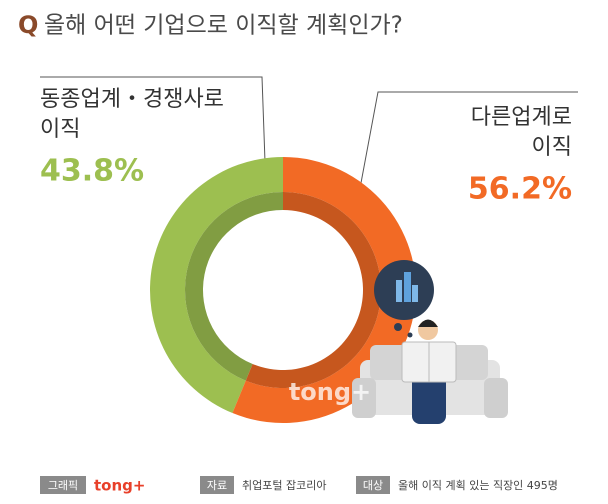 The image size is (608, 504). I want to click on watermark: tong+, so click(330, 392).